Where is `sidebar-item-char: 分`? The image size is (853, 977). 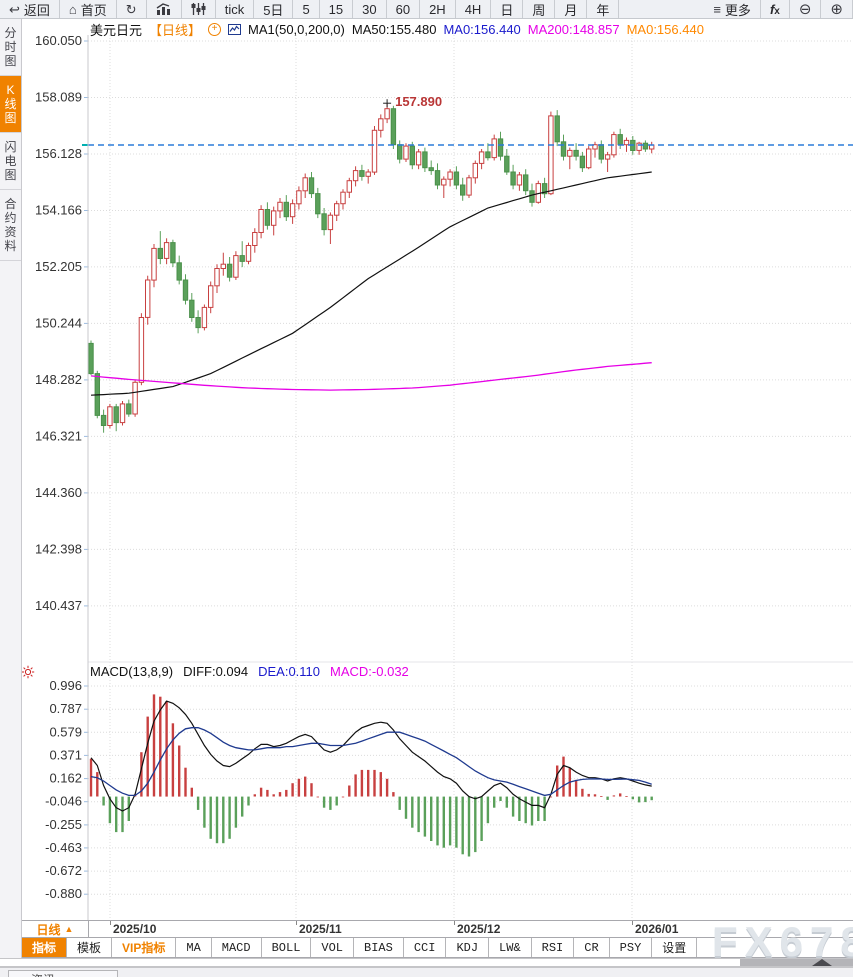 sidebar-item-char: 分 is located at coordinates (10, 33).